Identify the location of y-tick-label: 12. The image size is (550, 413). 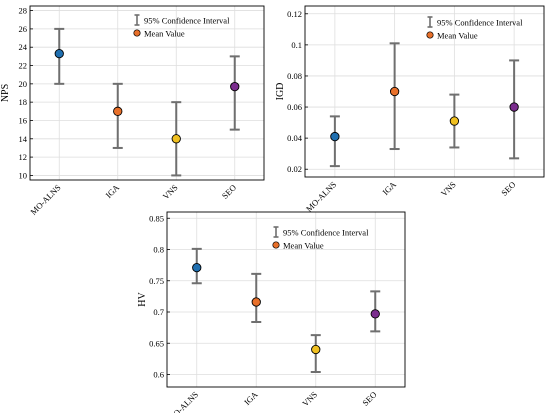
(23, 157).